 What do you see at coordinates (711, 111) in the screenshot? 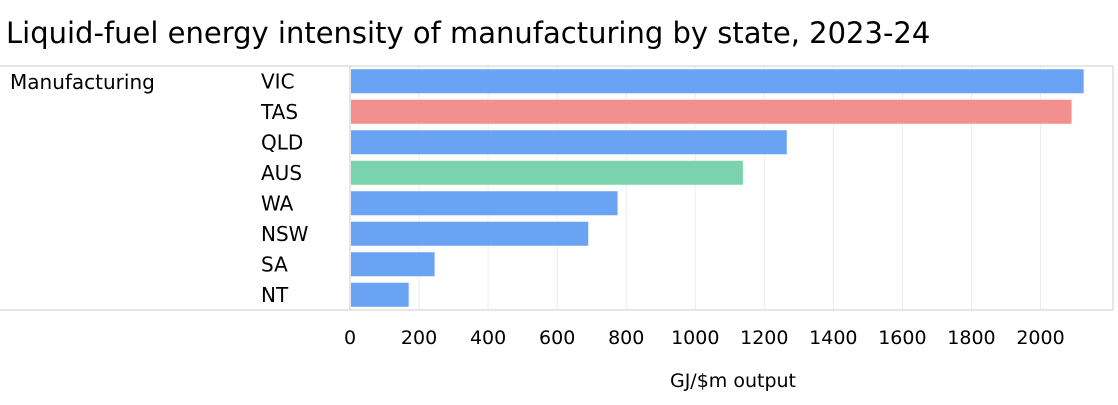
I see `bar-tas` at bounding box center [711, 111].